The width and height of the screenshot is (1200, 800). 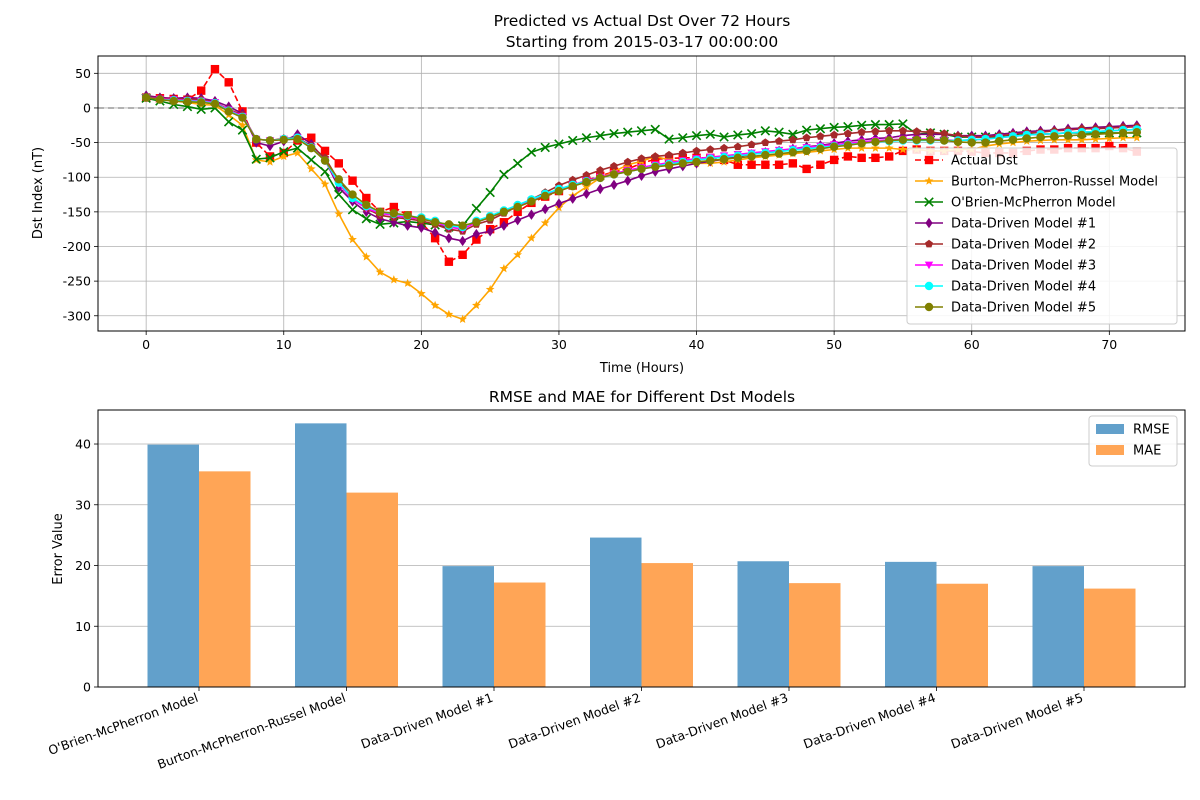 I want to click on y-tick-label: 0, so click(x=87, y=107).